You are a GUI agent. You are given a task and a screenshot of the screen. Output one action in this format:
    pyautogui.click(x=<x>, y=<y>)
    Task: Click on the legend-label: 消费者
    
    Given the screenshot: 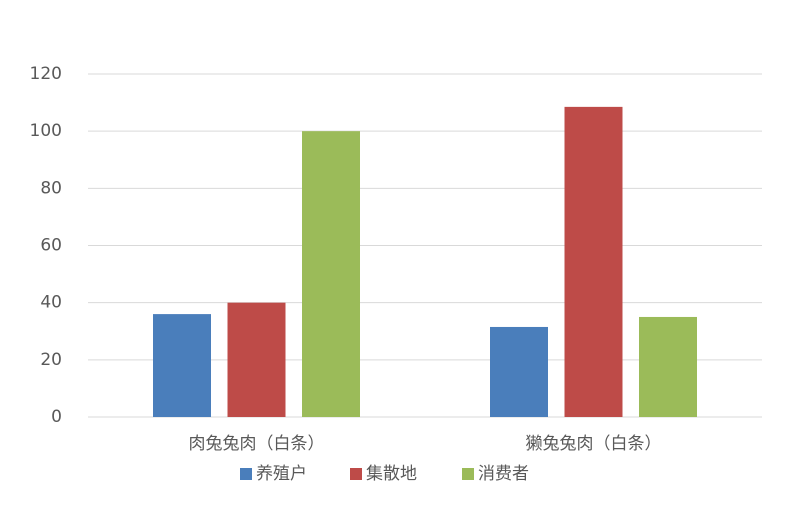 What is the action you would take?
    pyautogui.click(x=503, y=474)
    